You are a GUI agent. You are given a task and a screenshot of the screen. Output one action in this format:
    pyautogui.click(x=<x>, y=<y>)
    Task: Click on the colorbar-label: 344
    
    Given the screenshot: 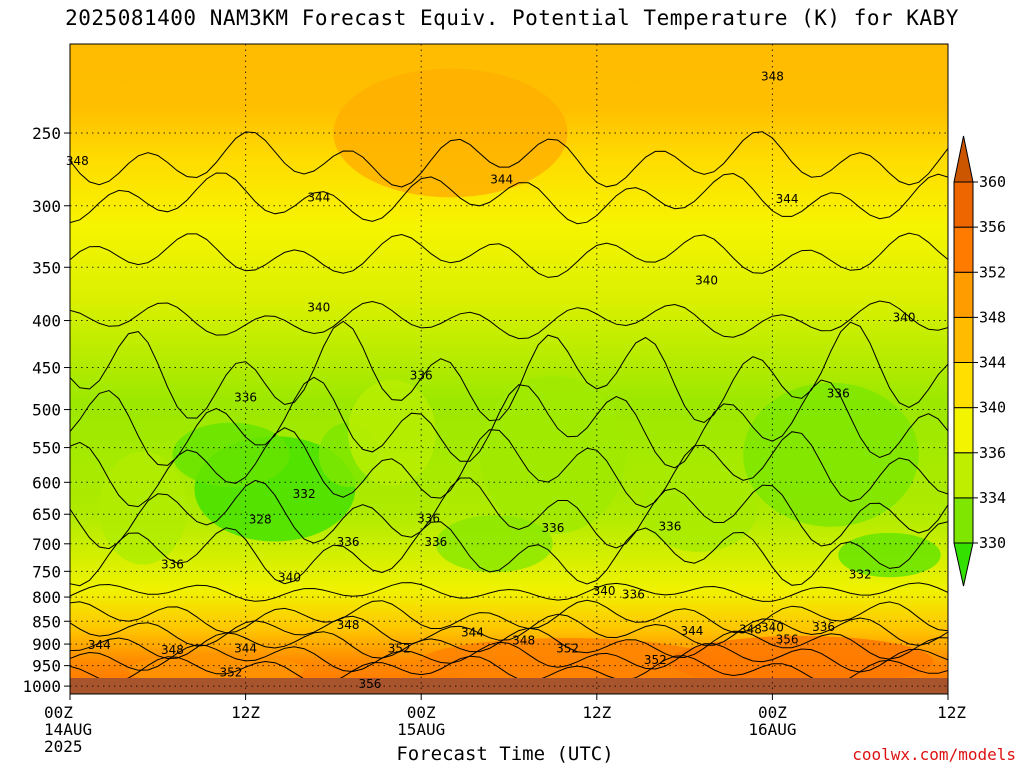 What is the action you would take?
    pyautogui.click(x=992, y=363)
    